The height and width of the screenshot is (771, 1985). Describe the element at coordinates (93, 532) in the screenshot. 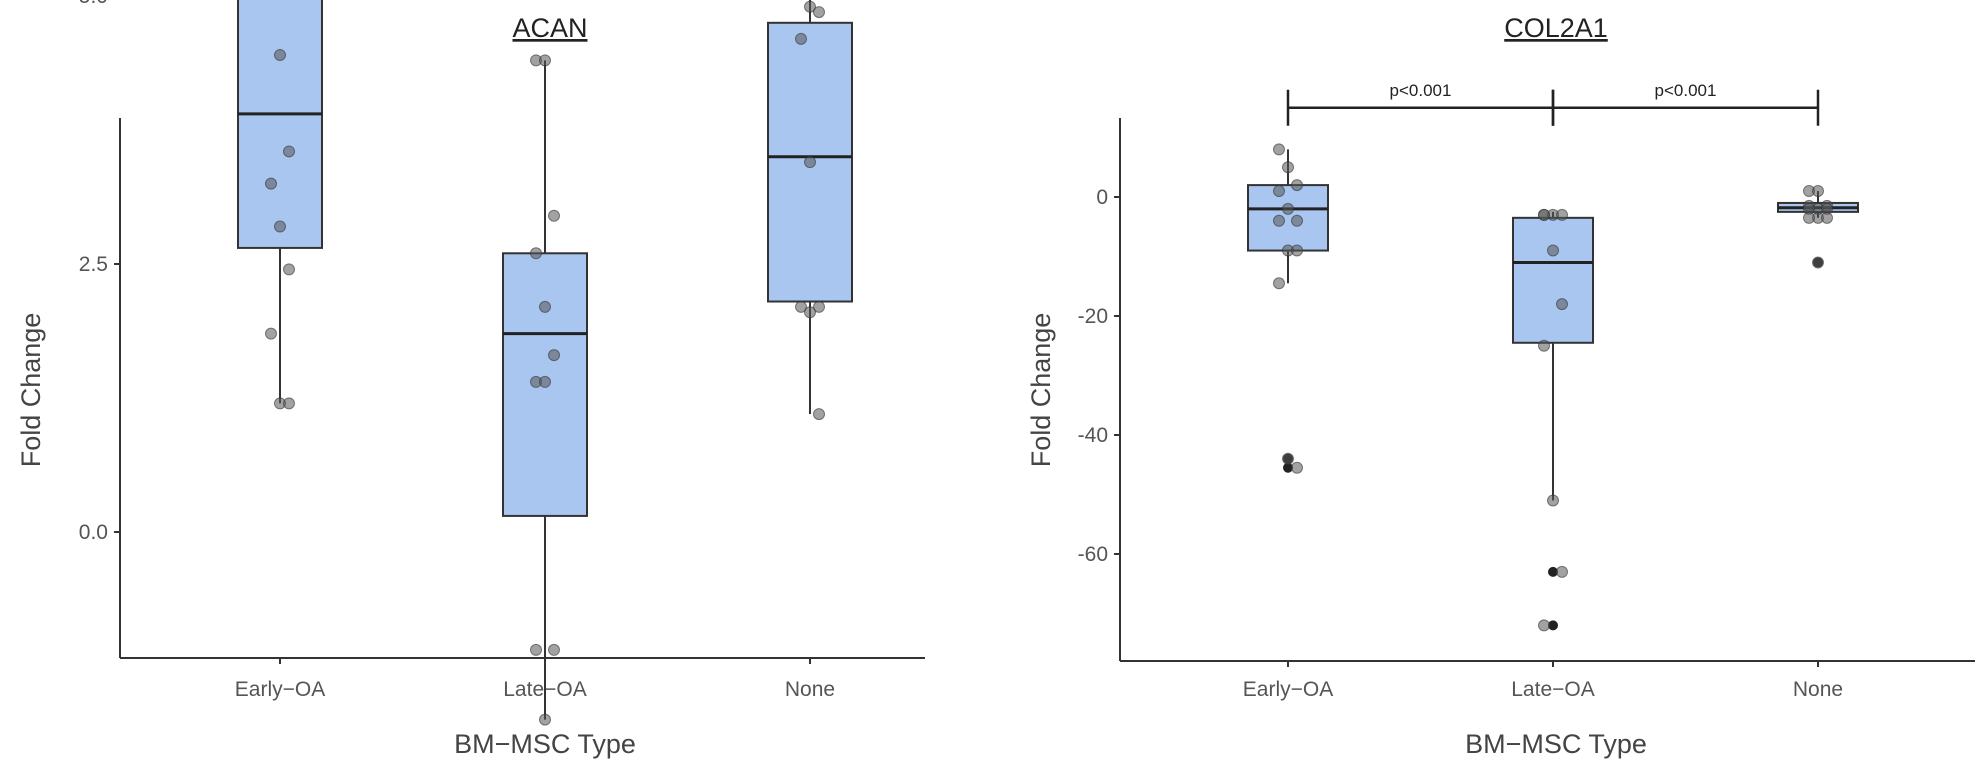

I see `y-tick-label: 0.0` at that location.